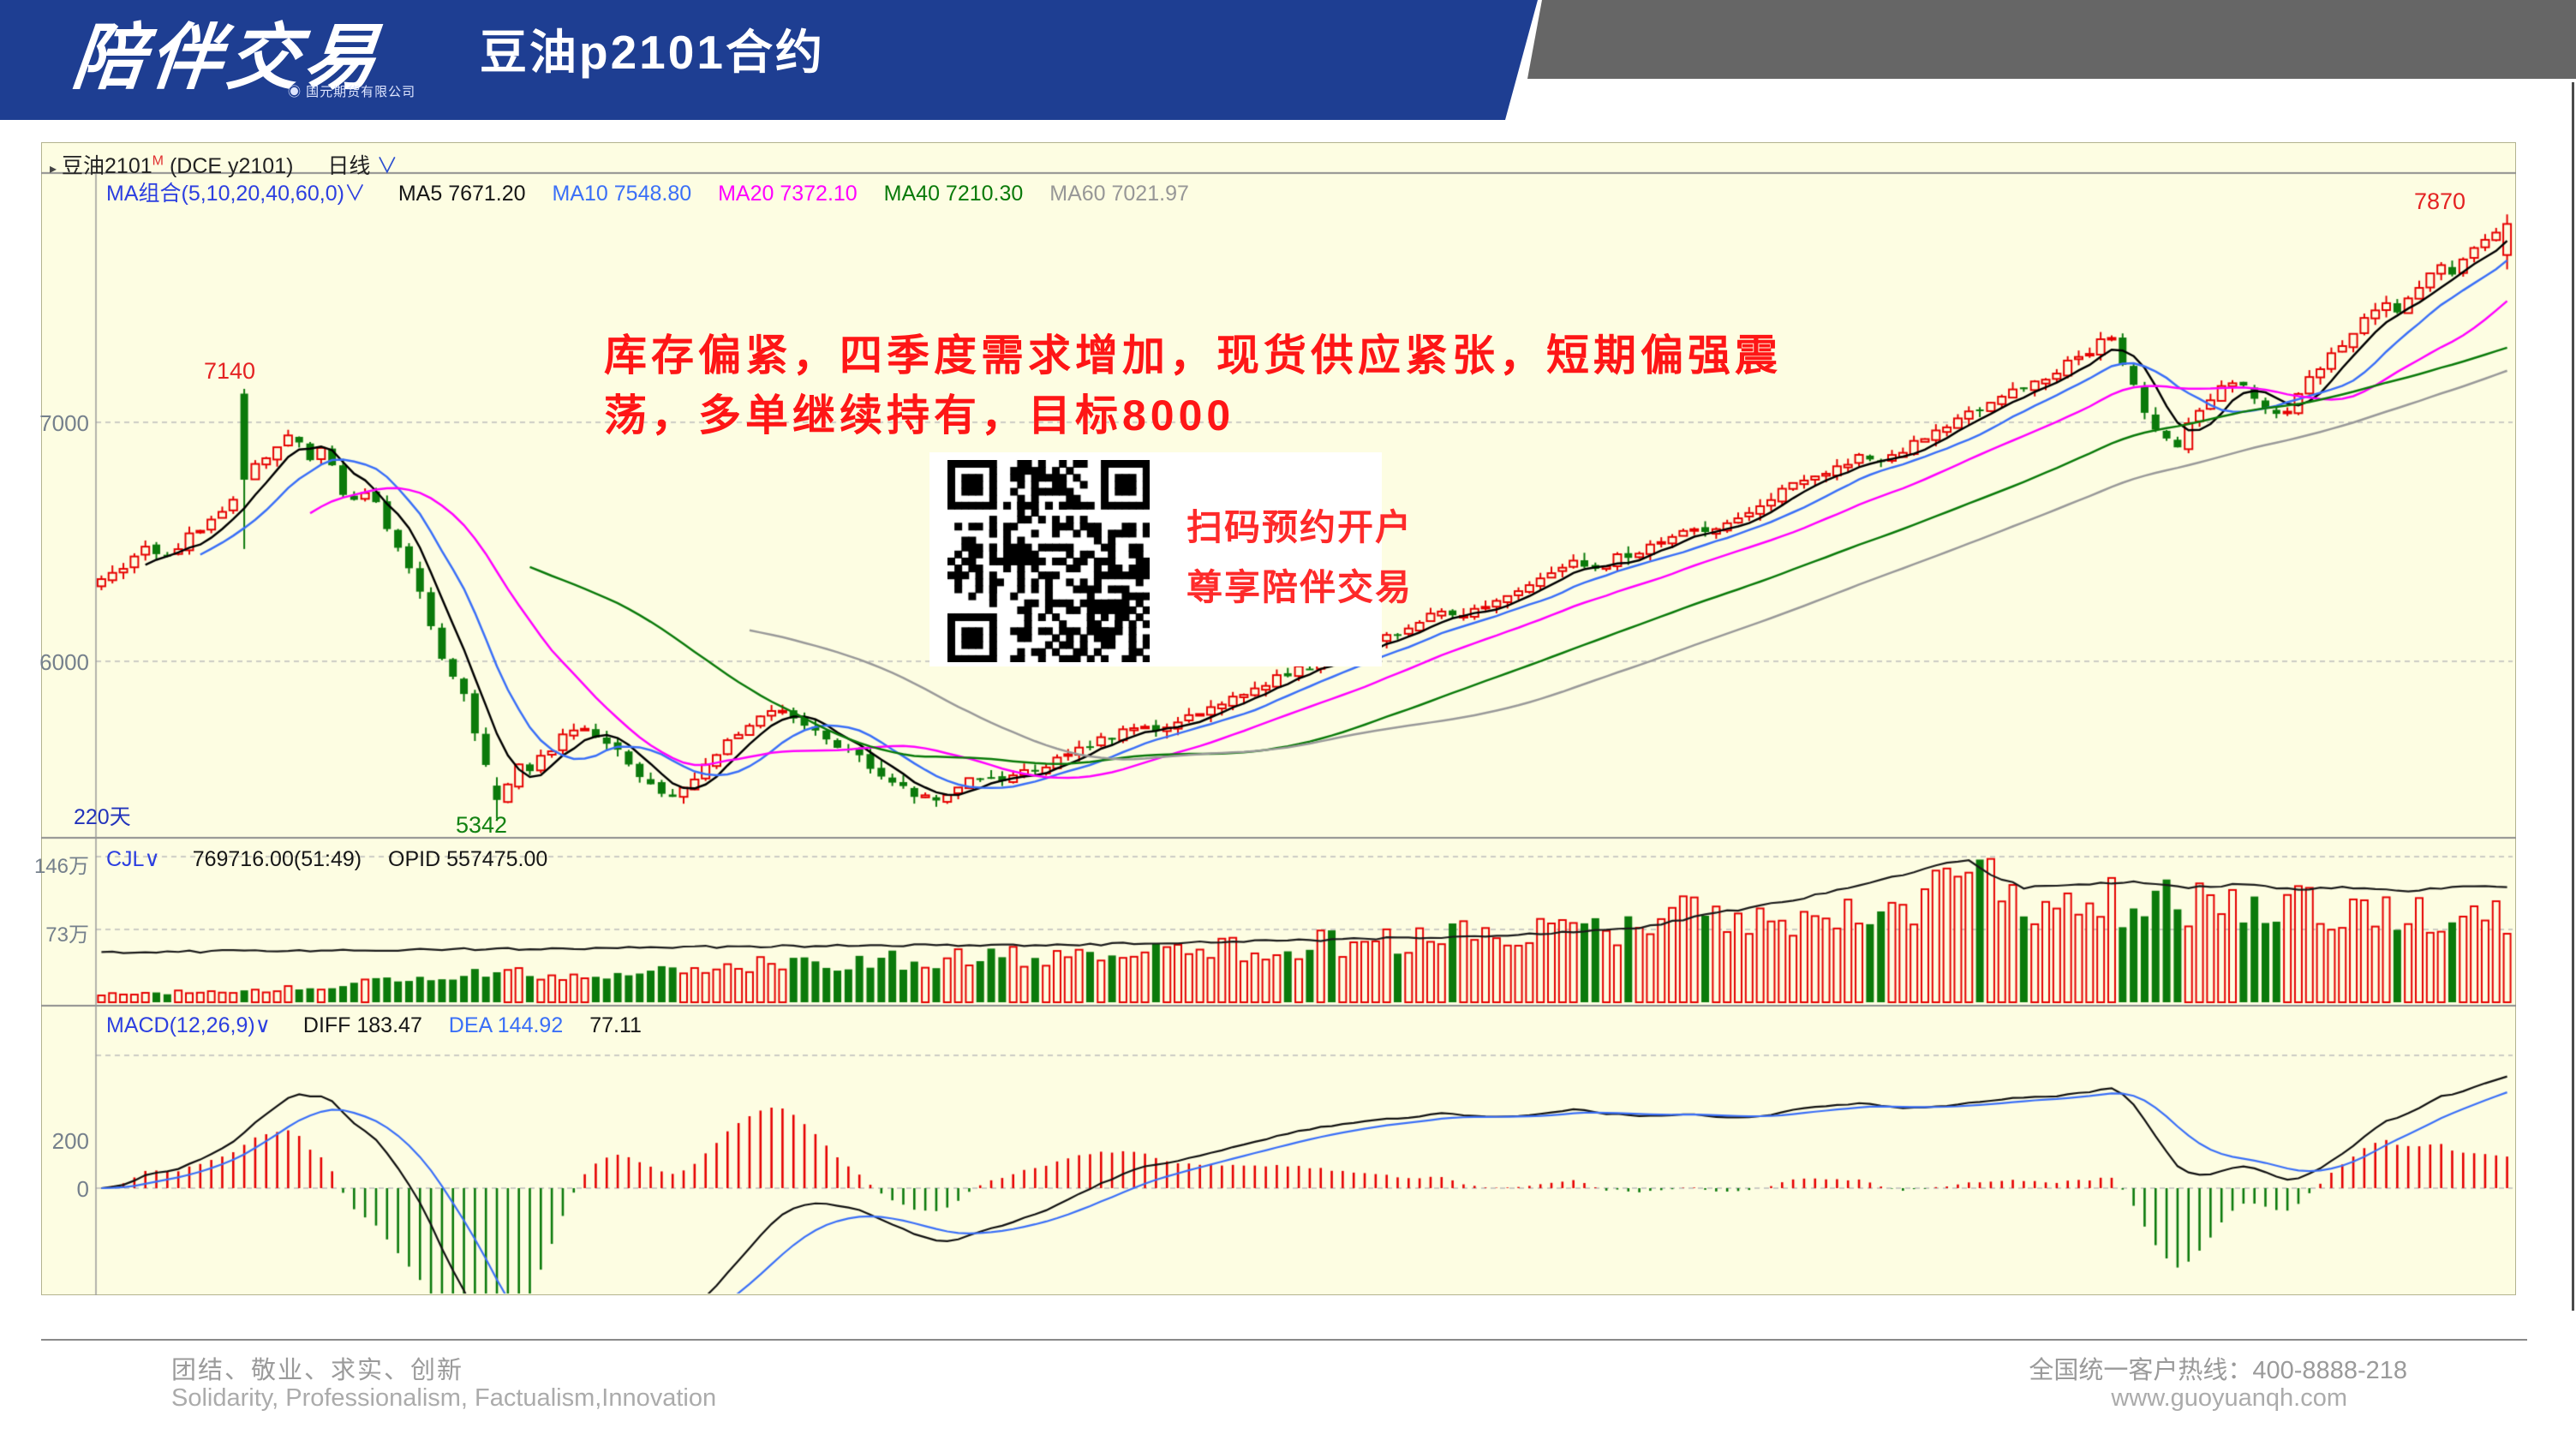 The width and height of the screenshot is (2576, 1446). Describe the element at coordinates (1300, 527) in the screenshot. I see `qr-promo-line1: 扫码预约开户` at that location.